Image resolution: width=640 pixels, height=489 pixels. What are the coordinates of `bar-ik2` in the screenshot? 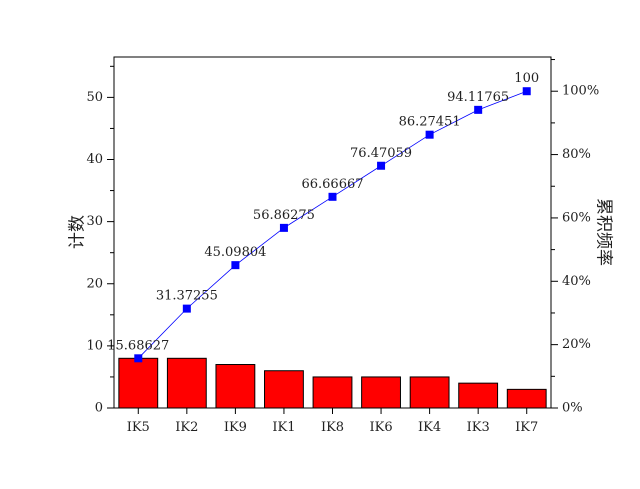 It's located at (186, 383).